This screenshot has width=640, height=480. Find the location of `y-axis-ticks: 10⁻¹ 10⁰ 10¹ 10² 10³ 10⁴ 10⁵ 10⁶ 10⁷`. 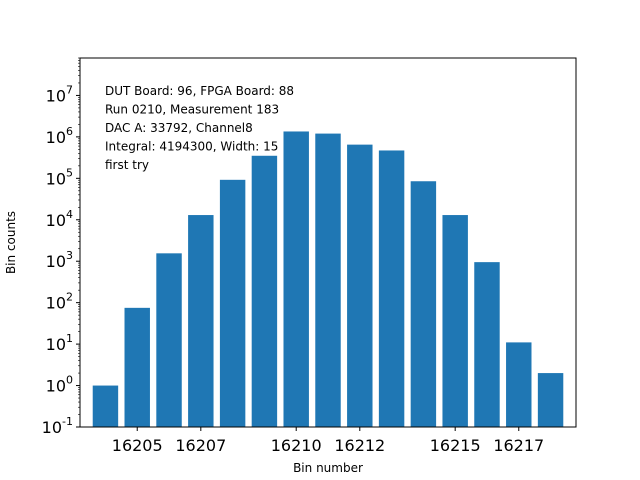

y-axis-ticks: 10⁻¹ 10⁰ 10¹ 10² 10³ 10⁴ 10⁵ 10⁶ 10⁷ is located at coordinates (61, 247).